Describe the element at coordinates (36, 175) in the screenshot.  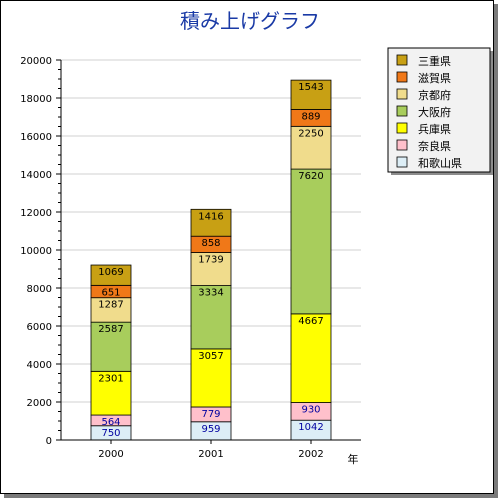
I see `y-tick-label: 14000` at that location.